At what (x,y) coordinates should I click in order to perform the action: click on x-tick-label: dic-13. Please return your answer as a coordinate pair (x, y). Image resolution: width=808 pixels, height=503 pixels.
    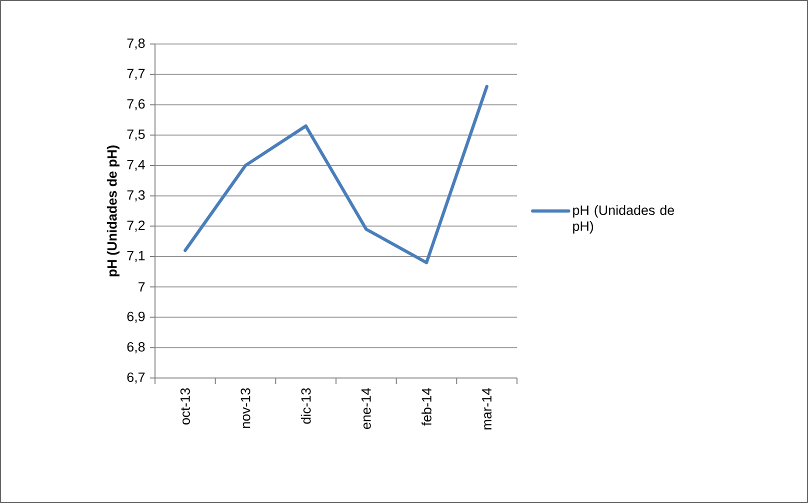
    Looking at the image, I should click on (305, 406).